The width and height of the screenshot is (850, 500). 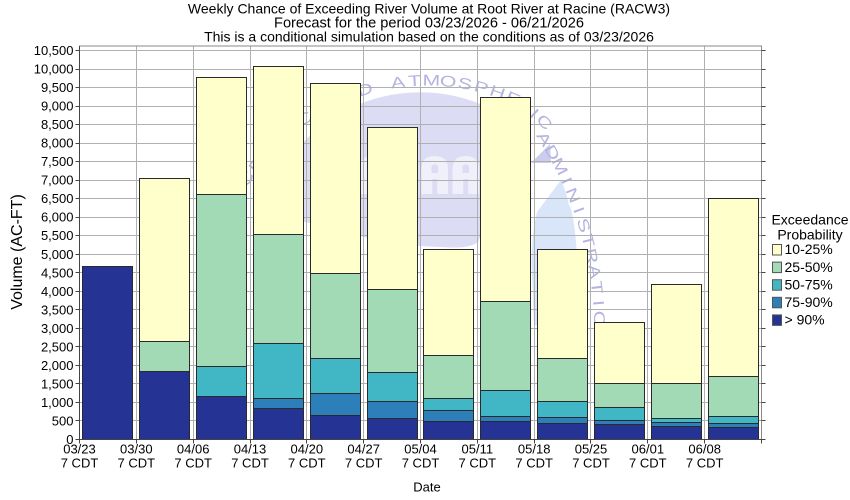 I want to click on svg-text: 1,500, so click(x=57, y=383).